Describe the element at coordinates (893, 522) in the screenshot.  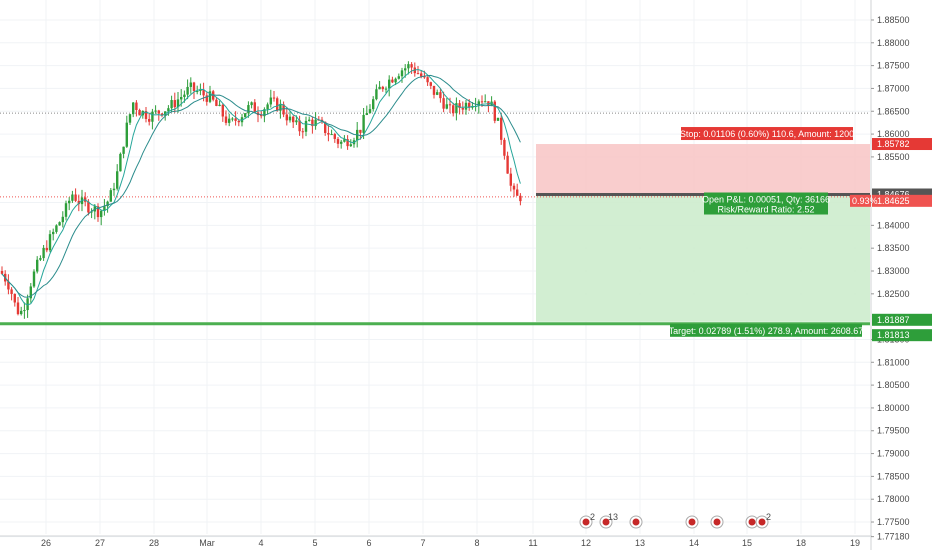
I see `price-axis-label: 1.77500` at that location.